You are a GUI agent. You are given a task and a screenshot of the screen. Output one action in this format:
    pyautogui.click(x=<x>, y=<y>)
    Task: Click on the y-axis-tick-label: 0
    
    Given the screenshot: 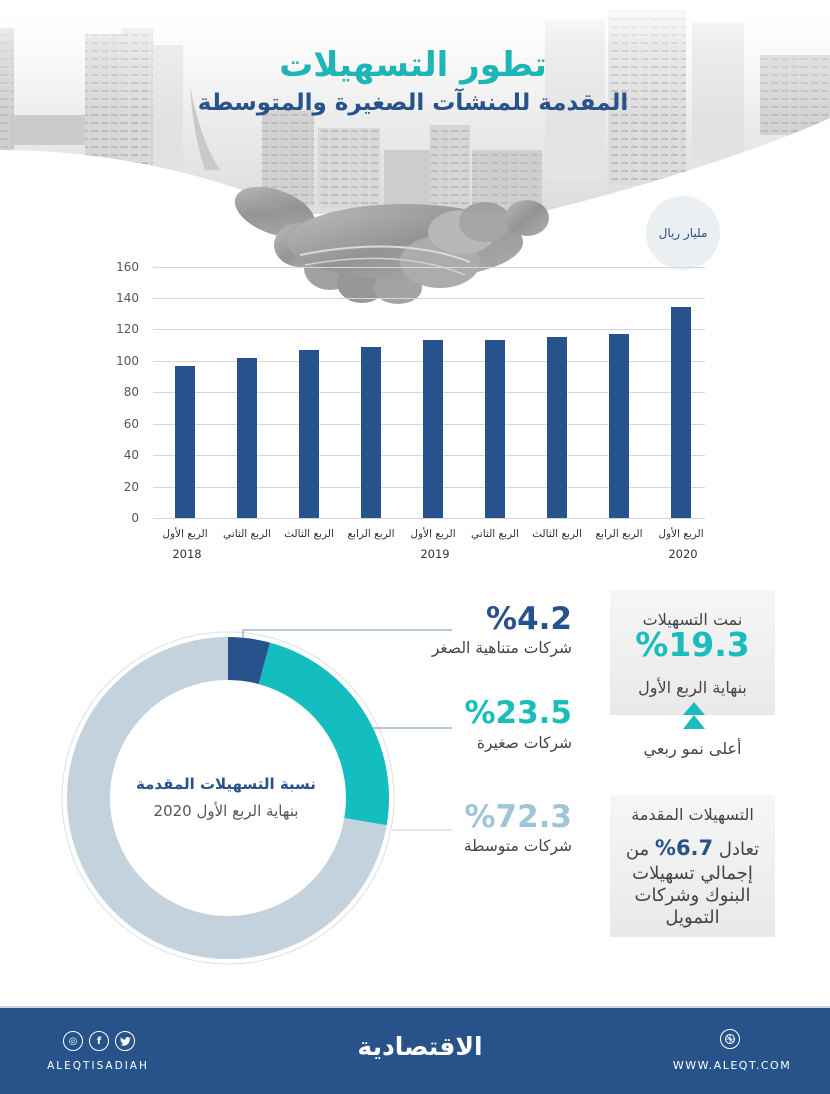 What is the action you would take?
    pyautogui.click(x=135, y=518)
    